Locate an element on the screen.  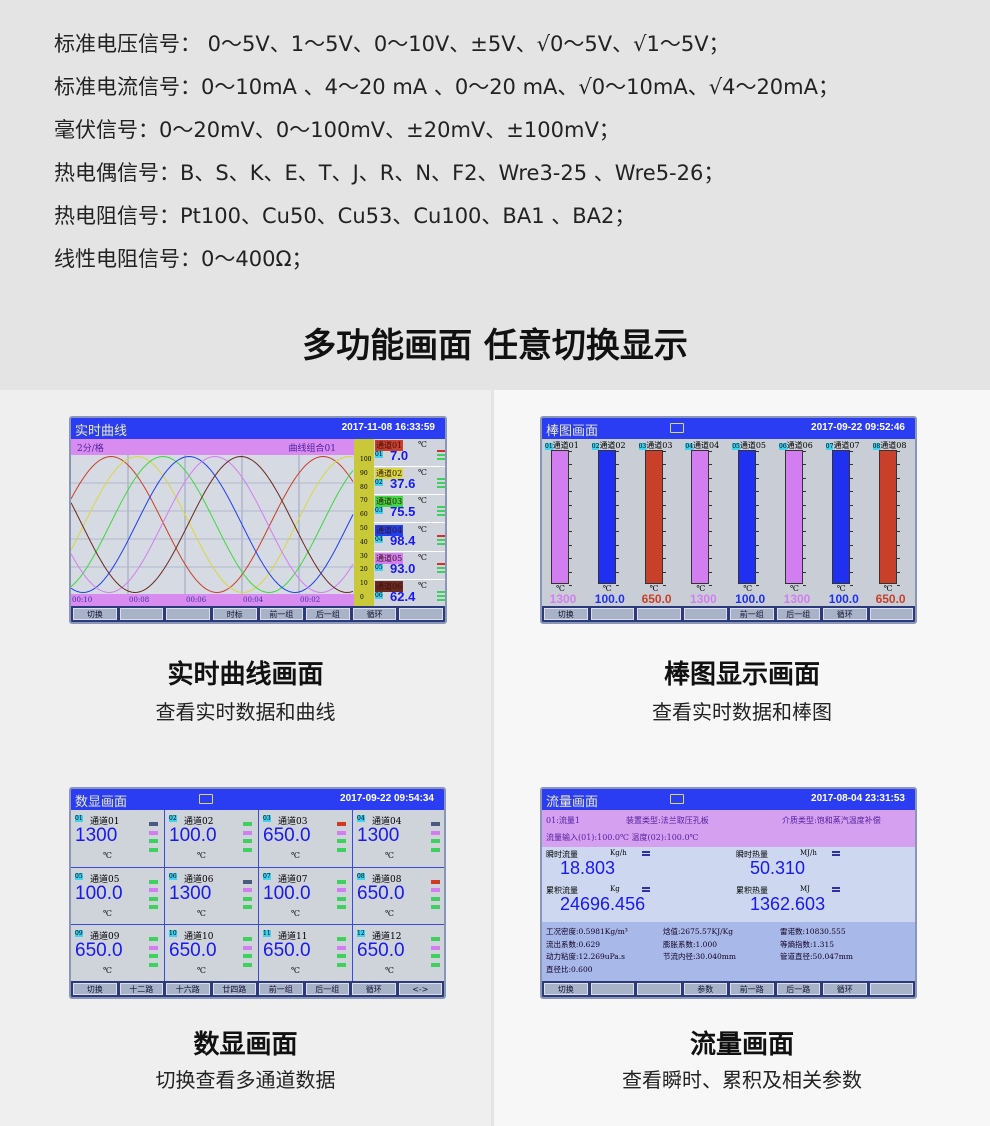
channel-number: 08 is located at coordinates (876, 446).